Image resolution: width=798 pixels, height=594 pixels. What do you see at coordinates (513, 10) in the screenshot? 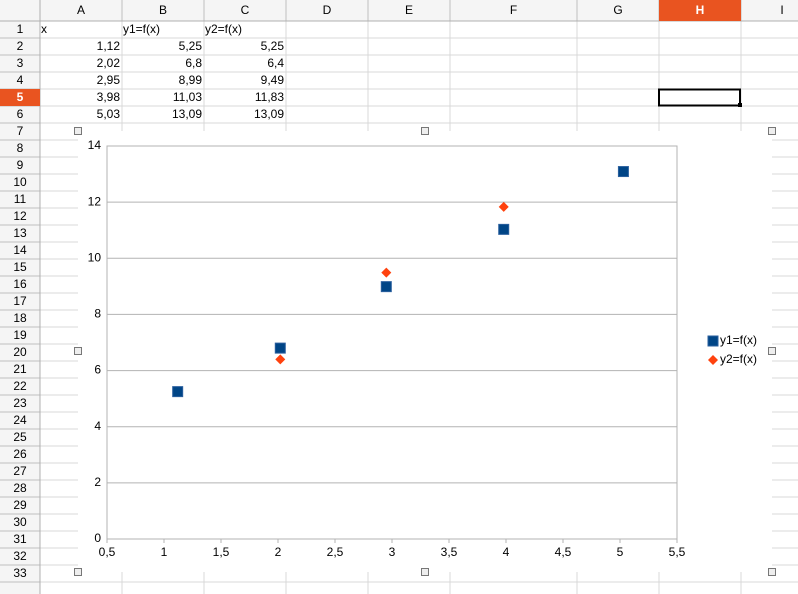
I see `column-header: F` at bounding box center [513, 10].